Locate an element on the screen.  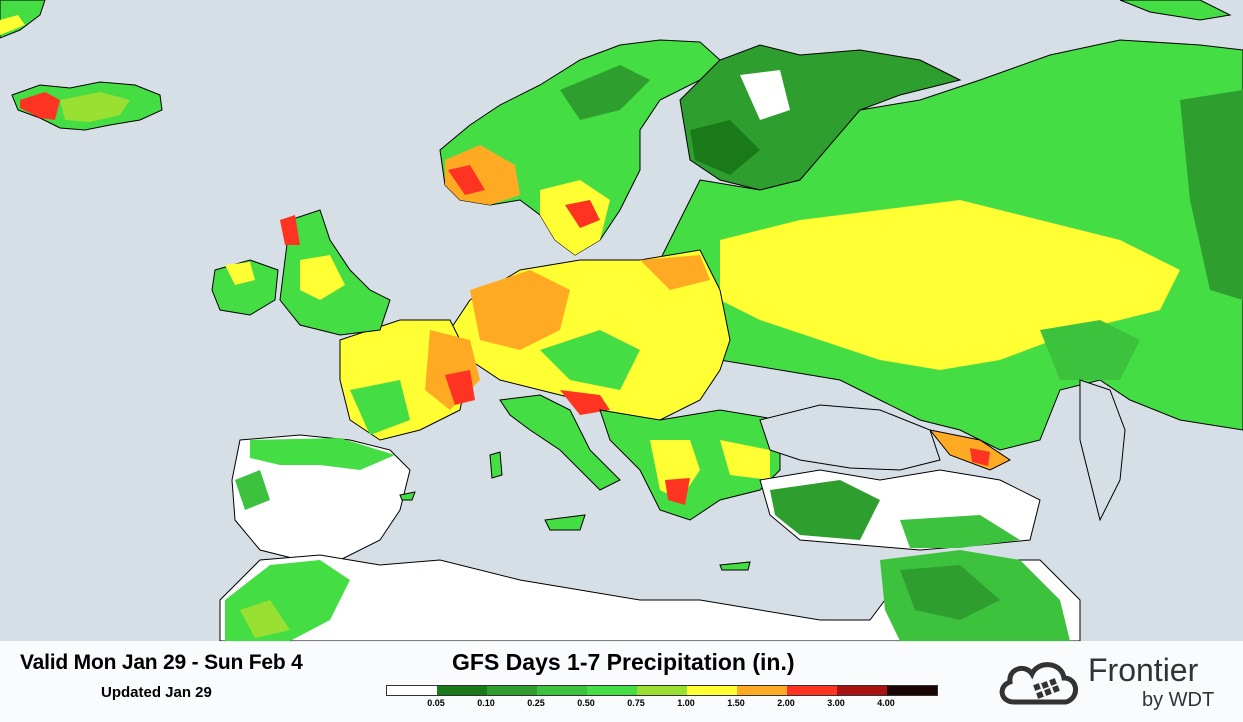
legend-label: 0.50 is located at coordinates (586, 703).